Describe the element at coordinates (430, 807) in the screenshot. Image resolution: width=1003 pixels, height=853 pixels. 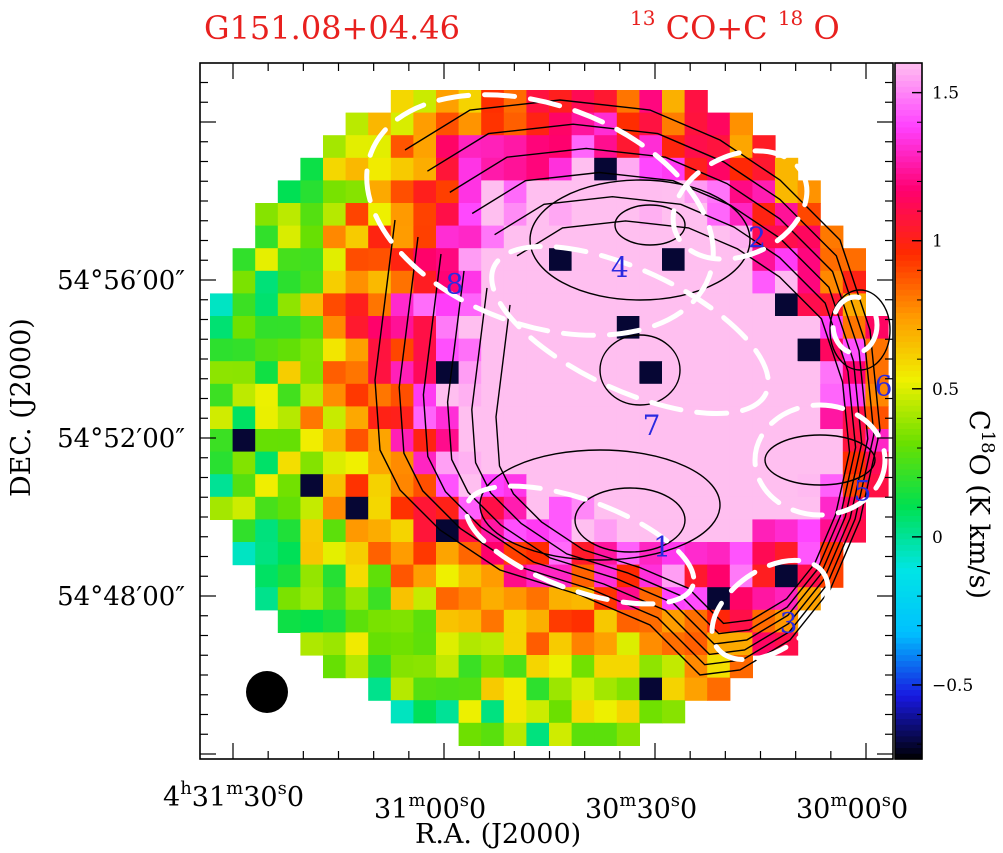
I see `x-tick-label: 31m00s0` at that location.